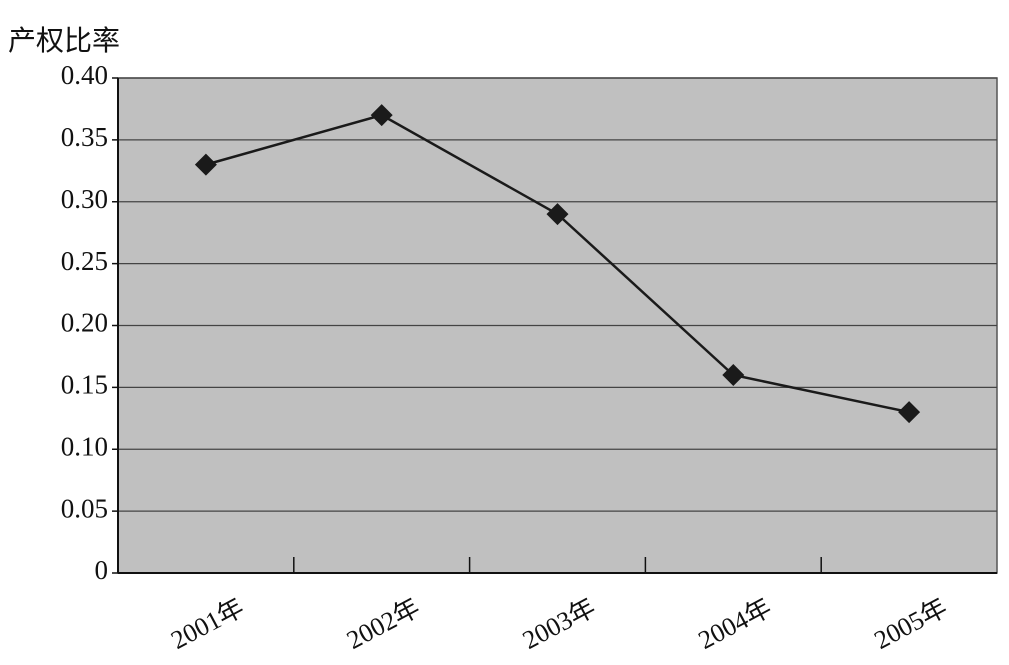 The width and height of the screenshot is (1009, 665). I want to click on y-tick-label: 0.35, so click(84, 137).